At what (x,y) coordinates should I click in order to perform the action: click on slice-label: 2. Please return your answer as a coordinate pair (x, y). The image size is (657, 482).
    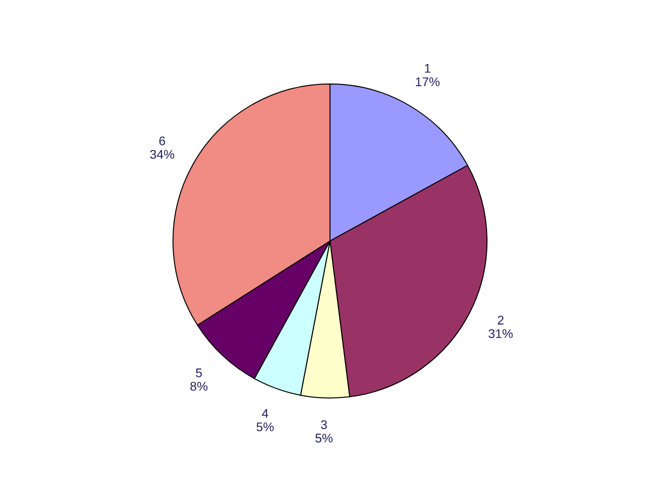
    Looking at the image, I should click on (501, 320).